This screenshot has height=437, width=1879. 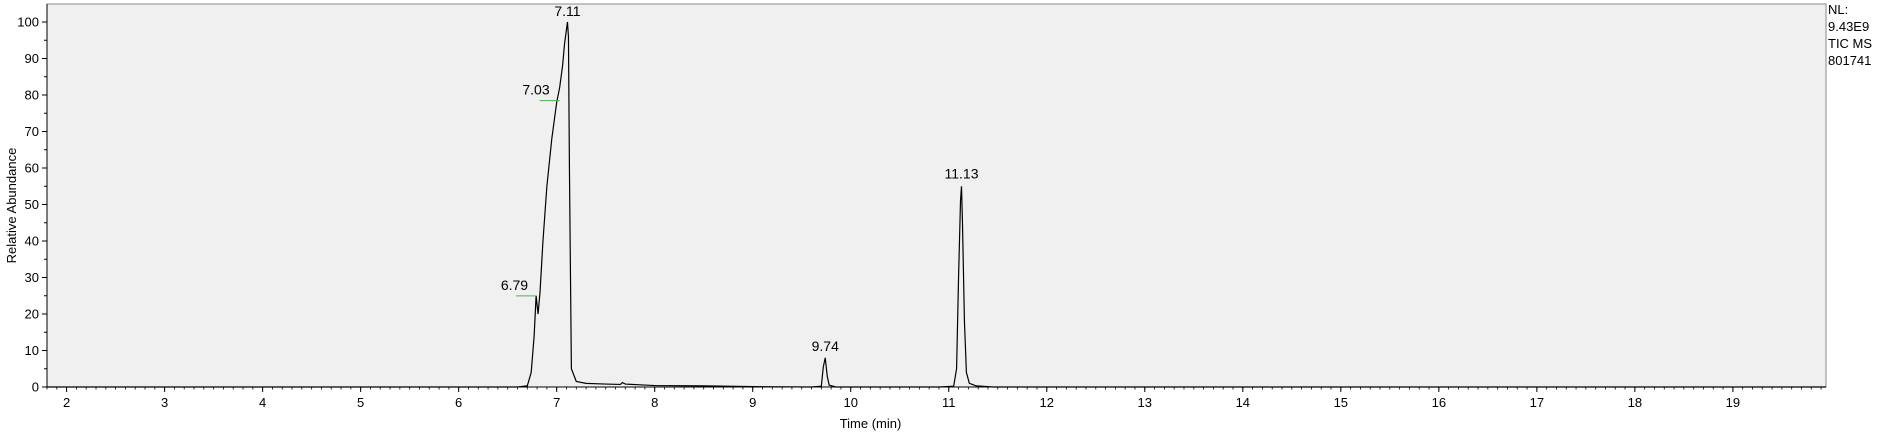 I want to click on y-tick-label: 100, so click(x=28, y=22).